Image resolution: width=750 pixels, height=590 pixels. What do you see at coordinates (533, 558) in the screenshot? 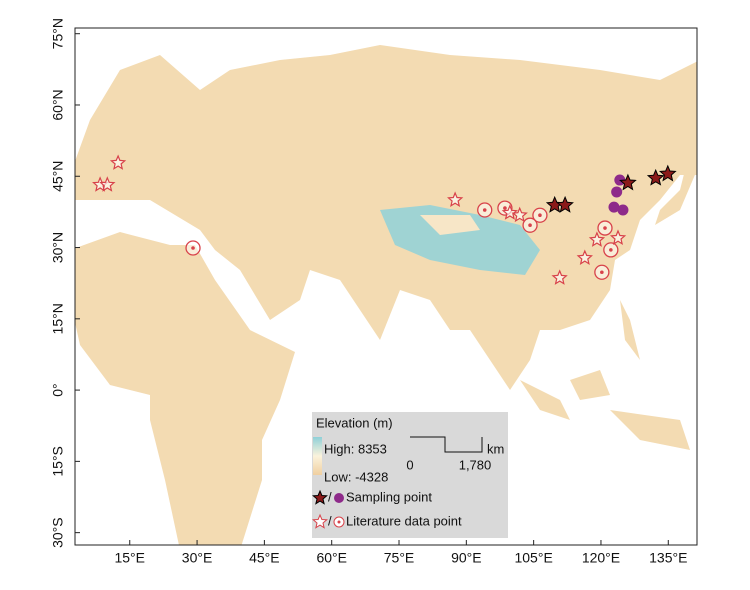
I see `x-tick-label: 105°E` at bounding box center [533, 558].